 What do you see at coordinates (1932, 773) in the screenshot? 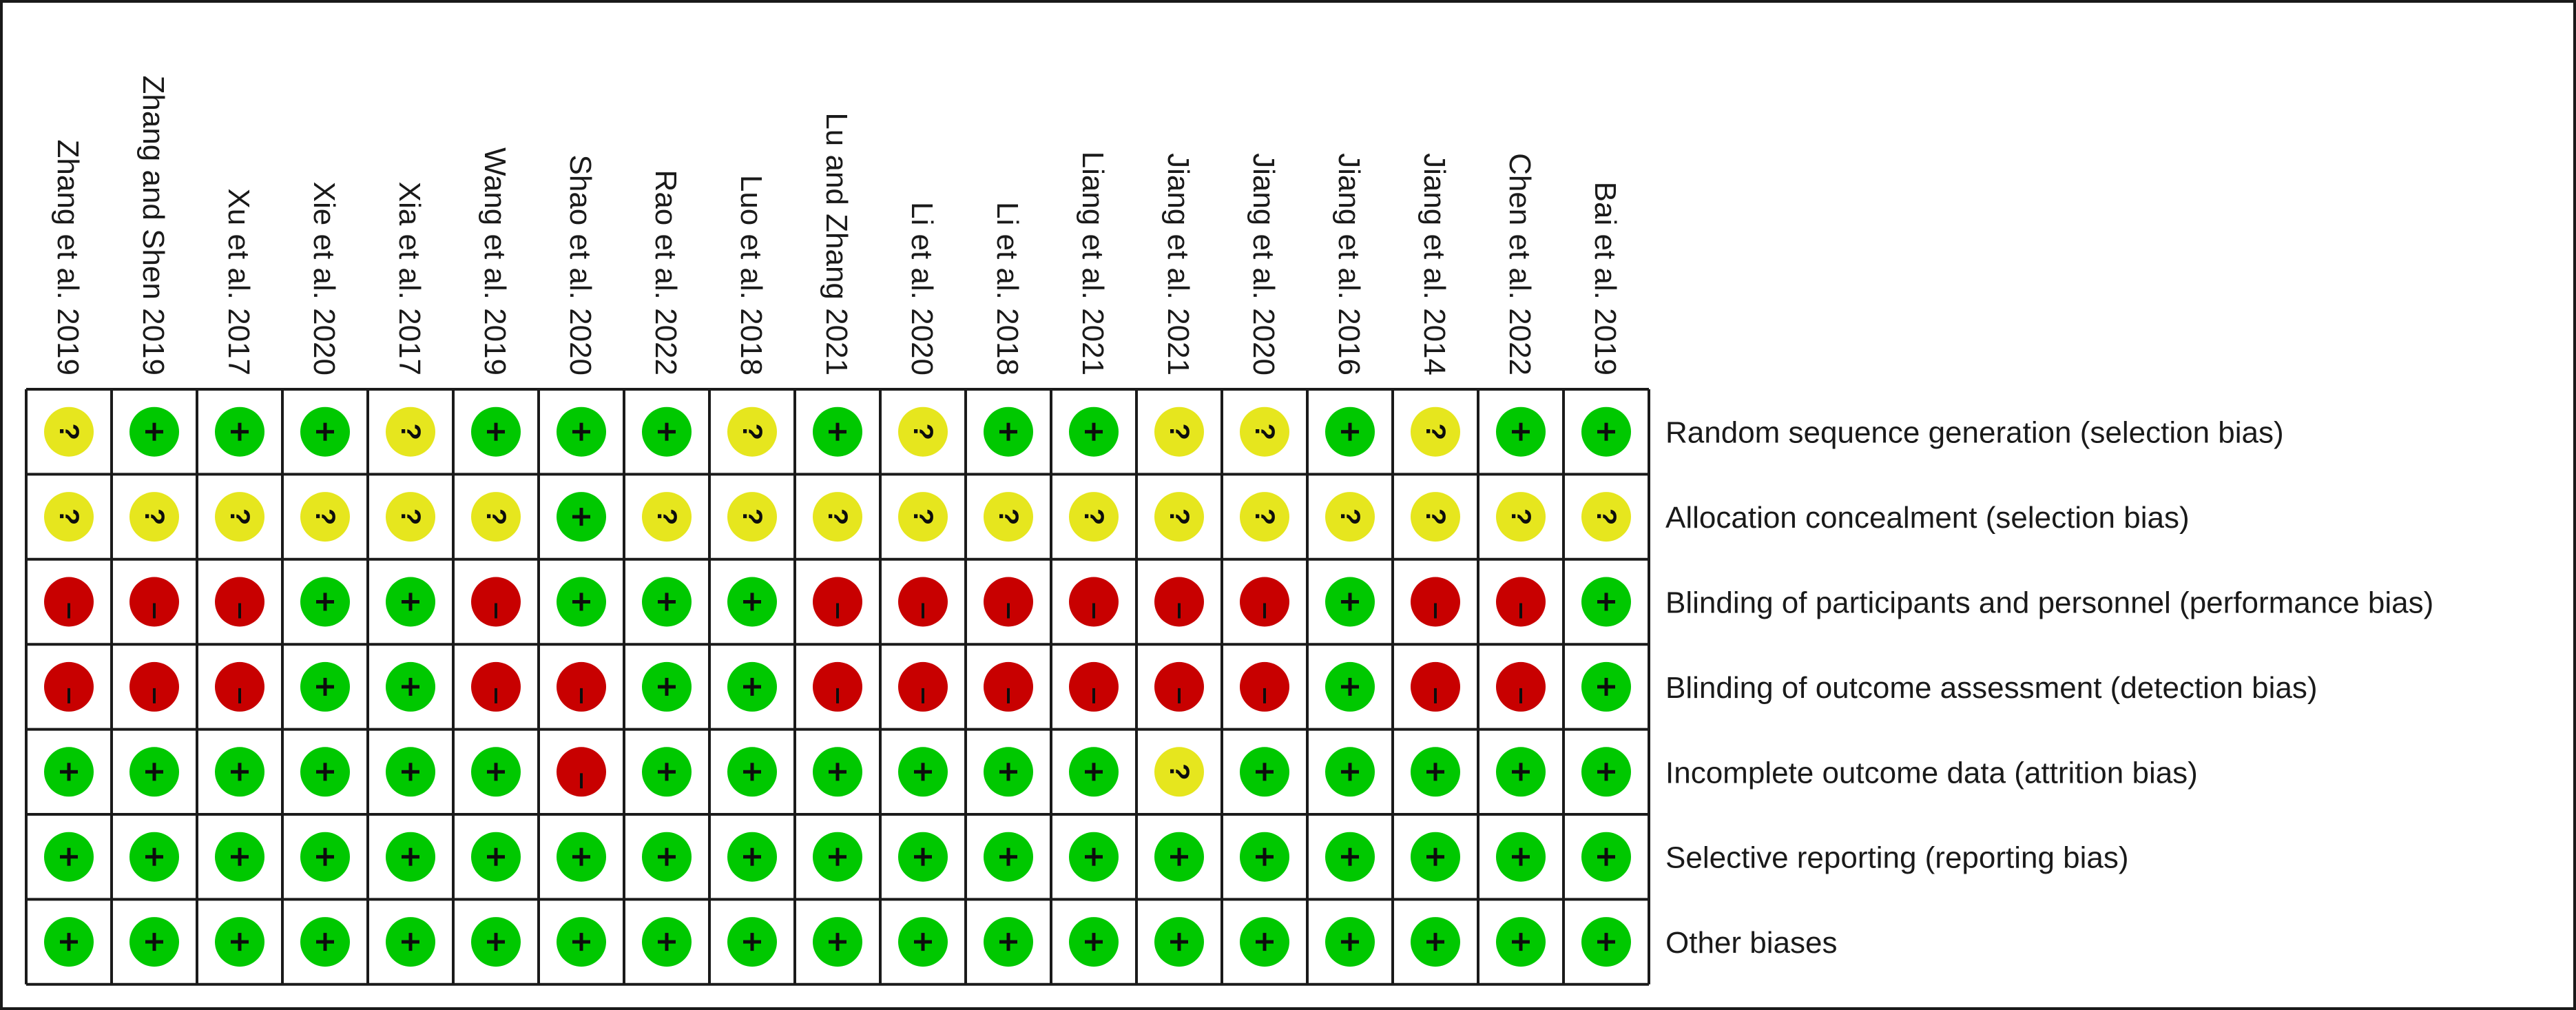
I see `domain-label: Incomplete outcome data (attrition bias)` at bounding box center [1932, 773].